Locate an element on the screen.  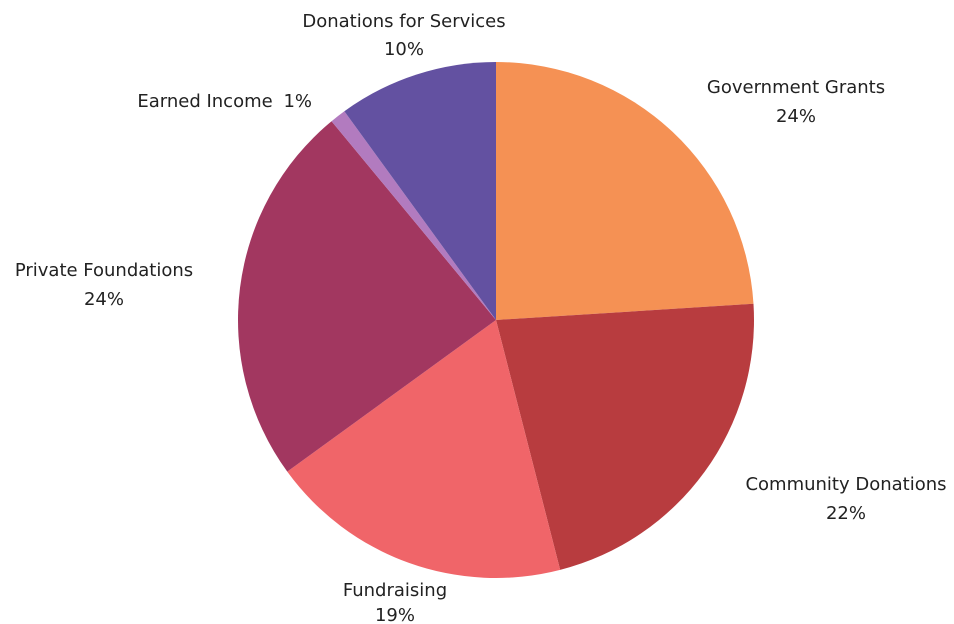
pie-slice-earned-income is located at coordinates (413, 216).